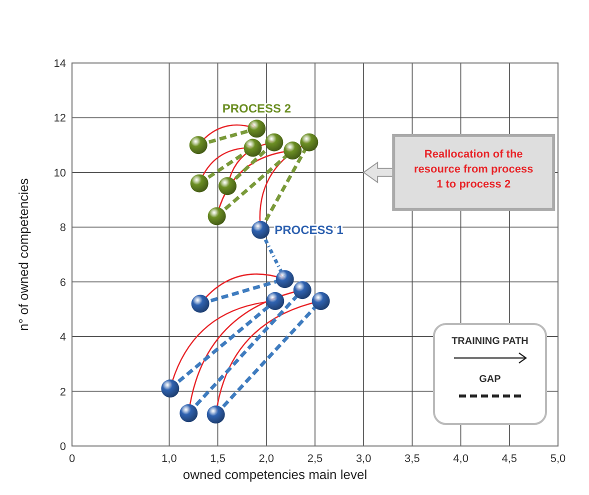 The width and height of the screenshot is (589, 495). Describe the element at coordinates (490, 341) in the screenshot. I see `annotation: TRAINING PATH` at that location.